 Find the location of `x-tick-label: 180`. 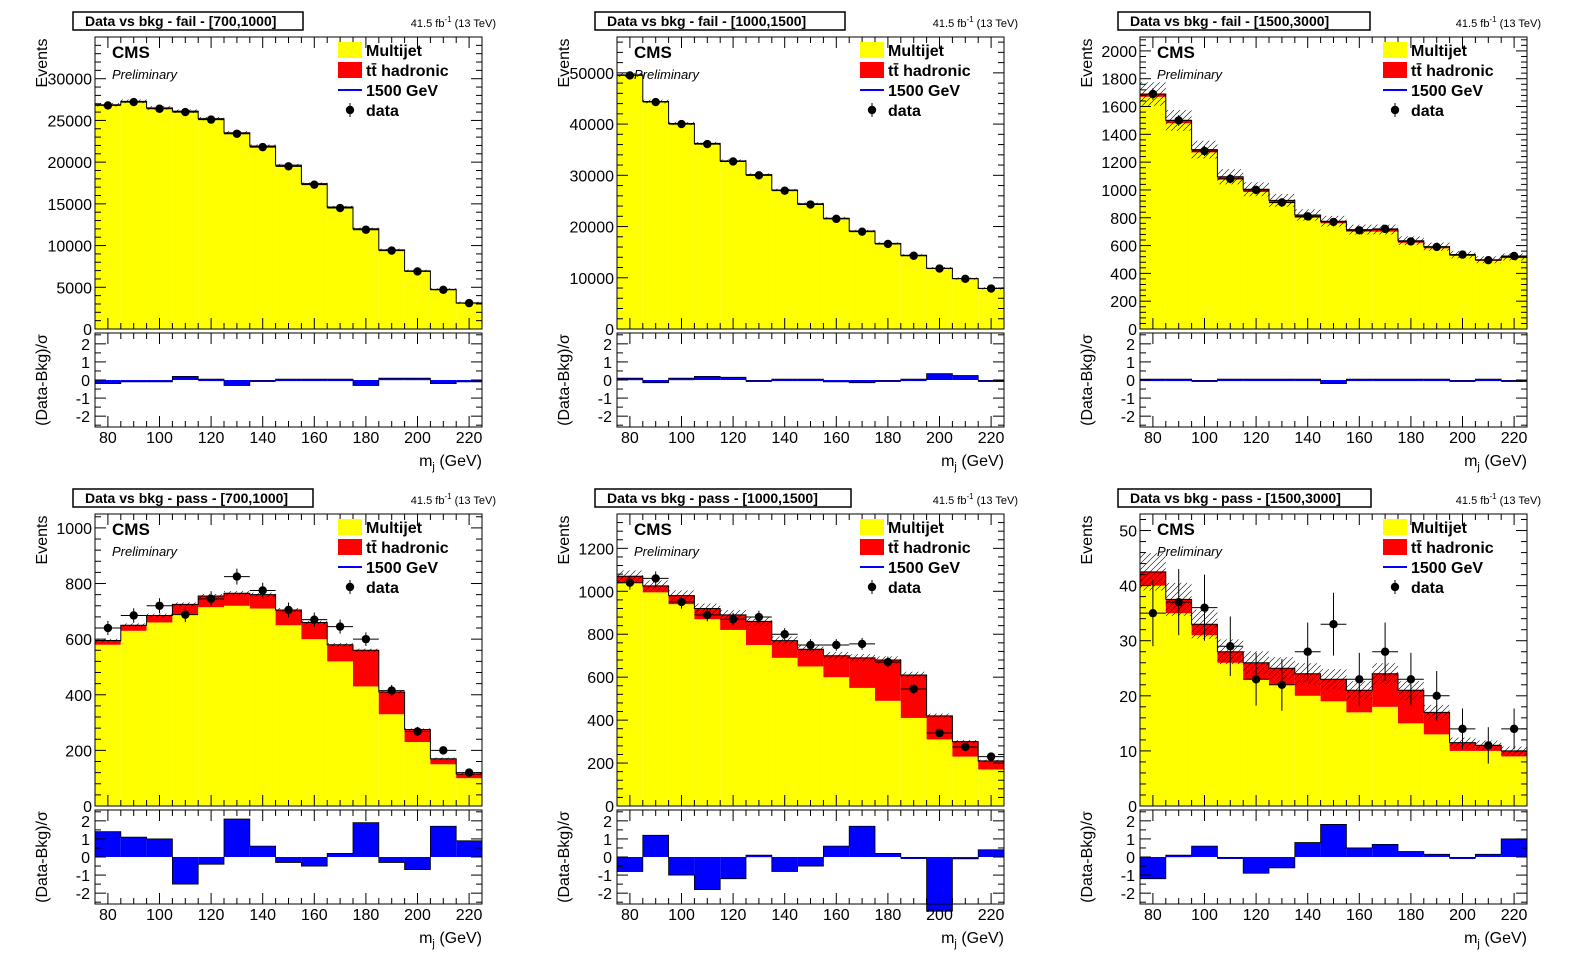

x-tick-label: 180 is located at coordinates (888, 438).